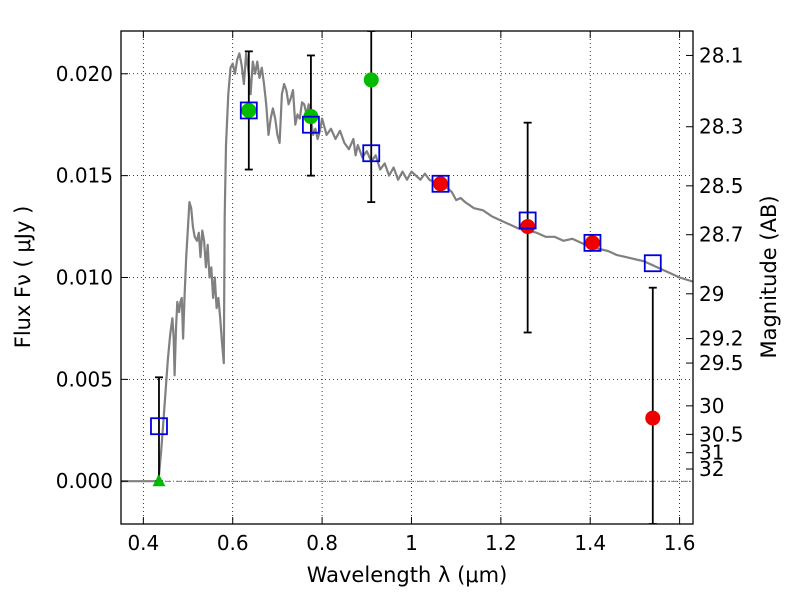  What do you see at coordinates (159, 480) in the screenshot?
I see `upper-limit-marker` at bounding box center [159, 480].